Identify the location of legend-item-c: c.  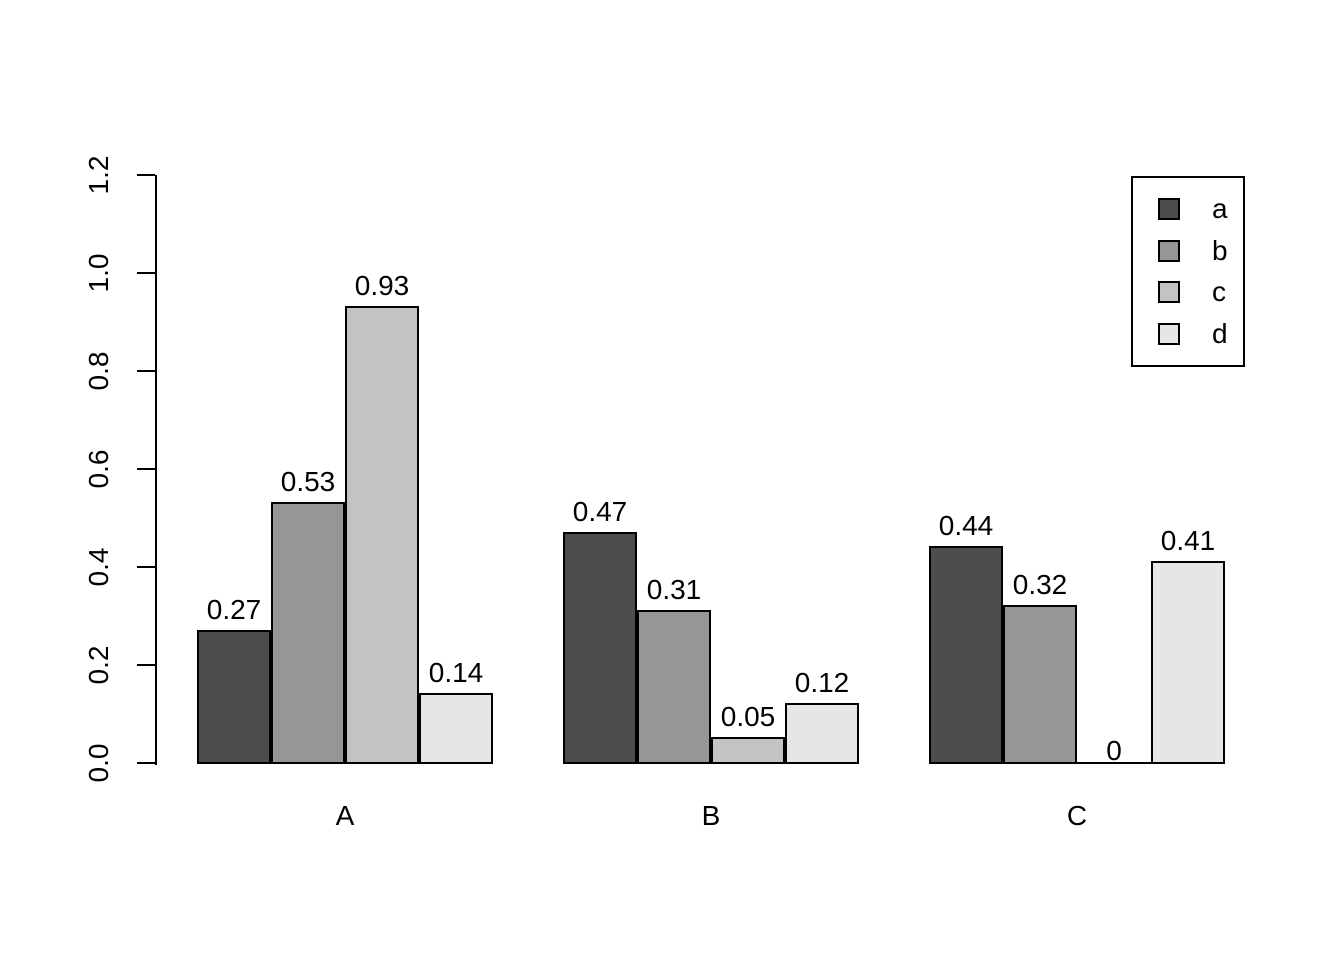
(1200, 292).